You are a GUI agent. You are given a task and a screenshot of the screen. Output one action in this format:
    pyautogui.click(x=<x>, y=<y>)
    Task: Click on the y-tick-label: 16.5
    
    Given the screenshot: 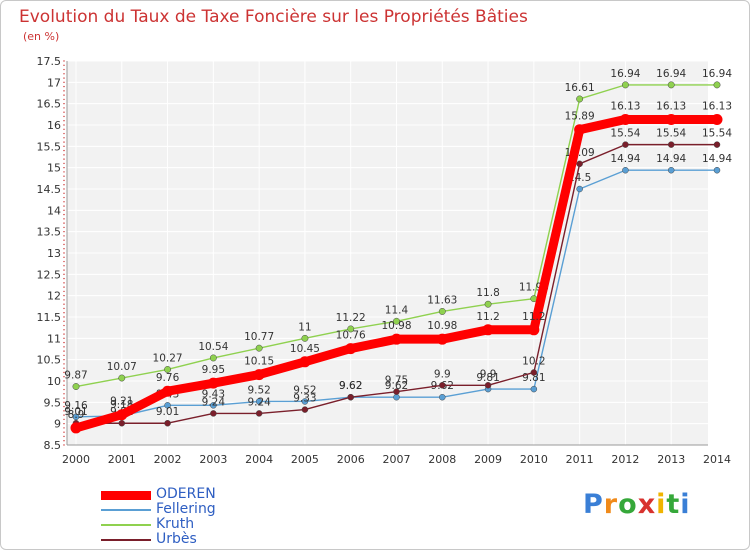 What is the action you would take?
    pyautogui.click(x=49, y=104)
    